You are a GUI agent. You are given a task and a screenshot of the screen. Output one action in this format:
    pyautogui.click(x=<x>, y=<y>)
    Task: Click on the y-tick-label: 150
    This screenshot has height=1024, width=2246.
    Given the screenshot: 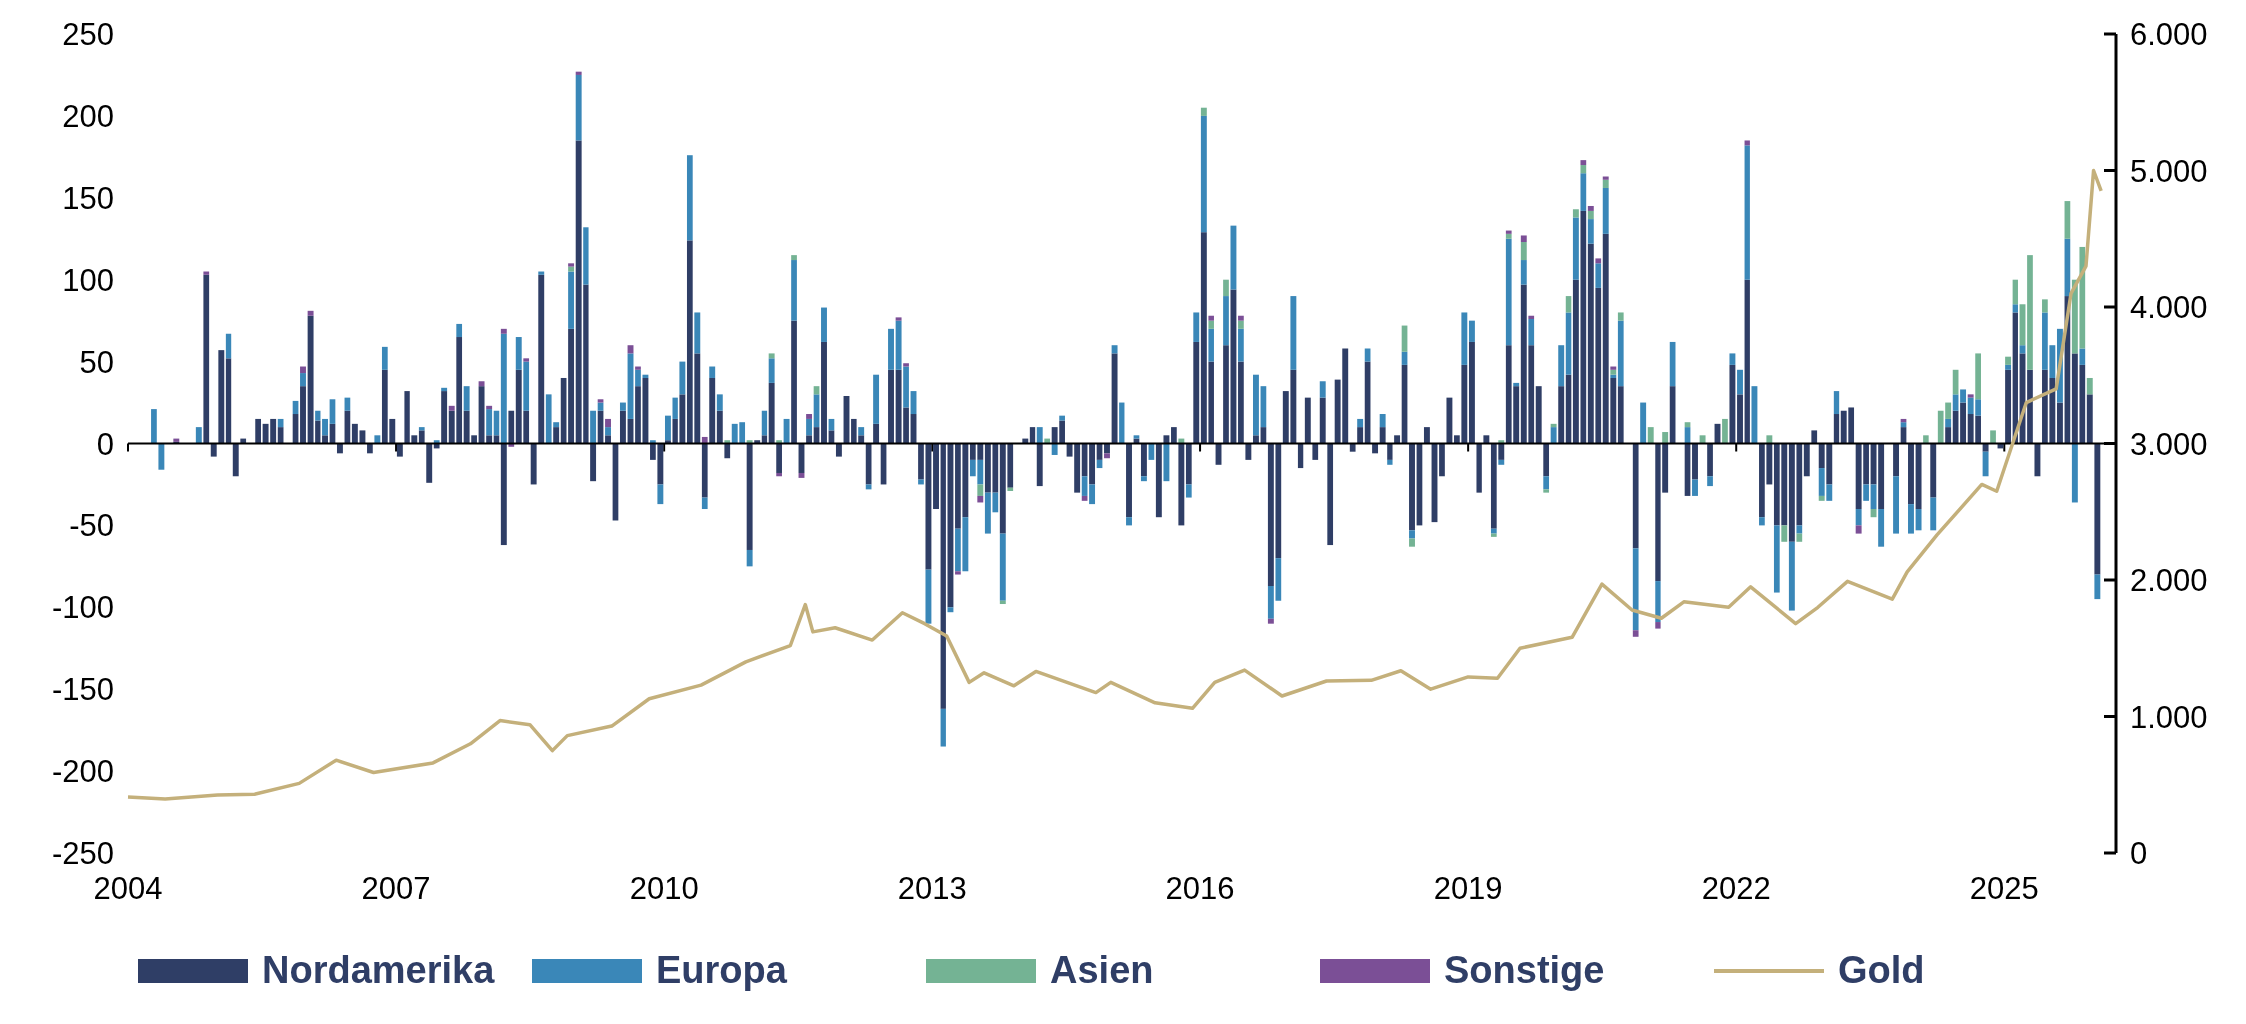 What is the action you would take?
    pyautogui.click(x=88, y=198)
    